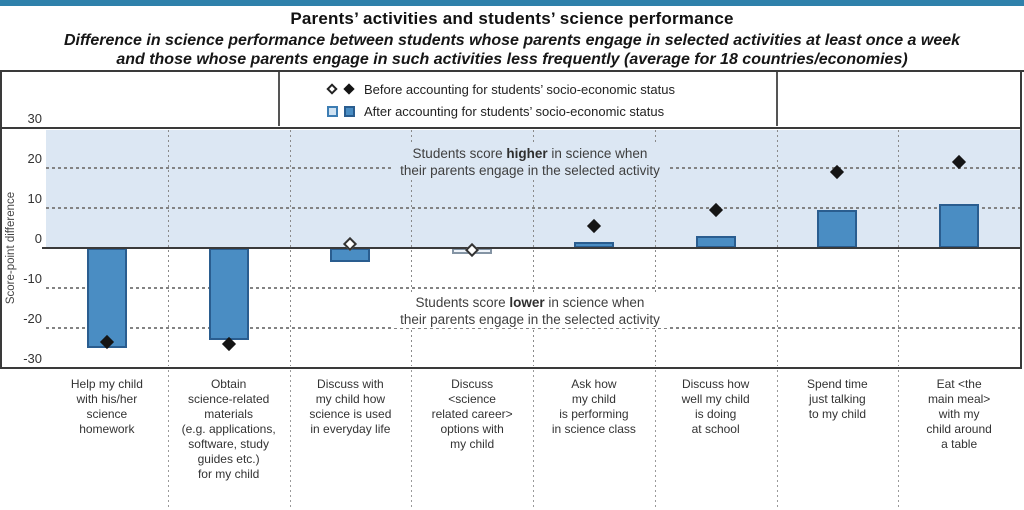 The image size is (1024, 510). What do you see at coordinates (34, 118) in the screenshot?
I see `y-tick-label-30: 30` at bounding box center [34, 118].